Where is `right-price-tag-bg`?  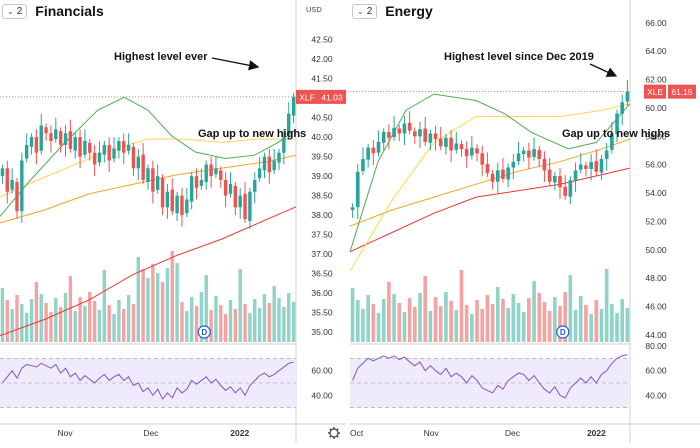 right-price-tag-bg is located at coordinates (682, 91).